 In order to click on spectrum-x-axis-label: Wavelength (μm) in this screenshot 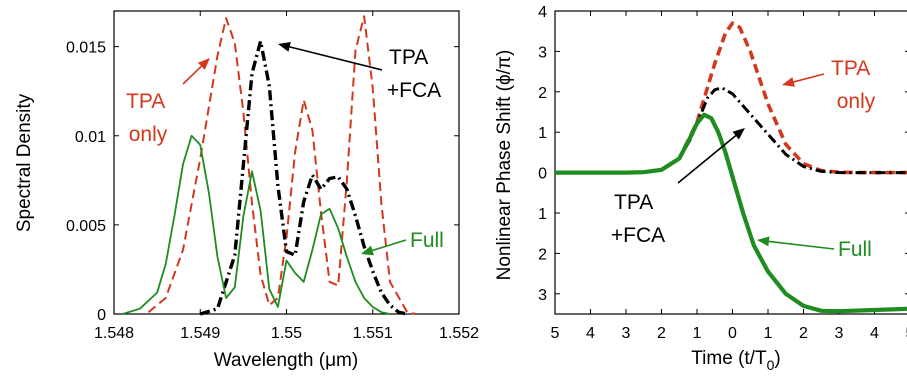, I will do `click(286, 360)`.